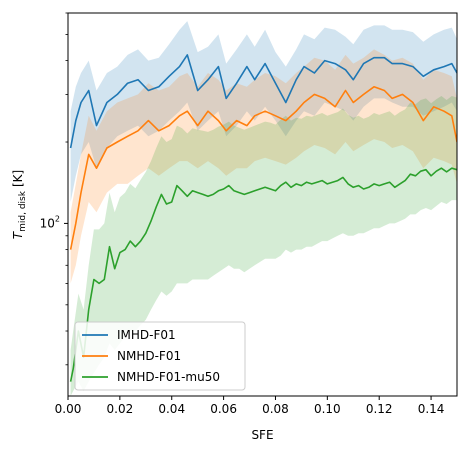  I want to click on legend-label-imhd-f01: IMHD-F01, so click(146, 335).